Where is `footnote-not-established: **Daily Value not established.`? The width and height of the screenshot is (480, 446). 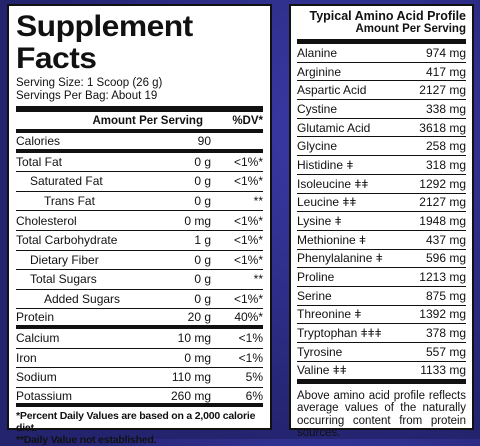
footnote-not-established: **Daily Value not established. is located at coordinates (86, 440).